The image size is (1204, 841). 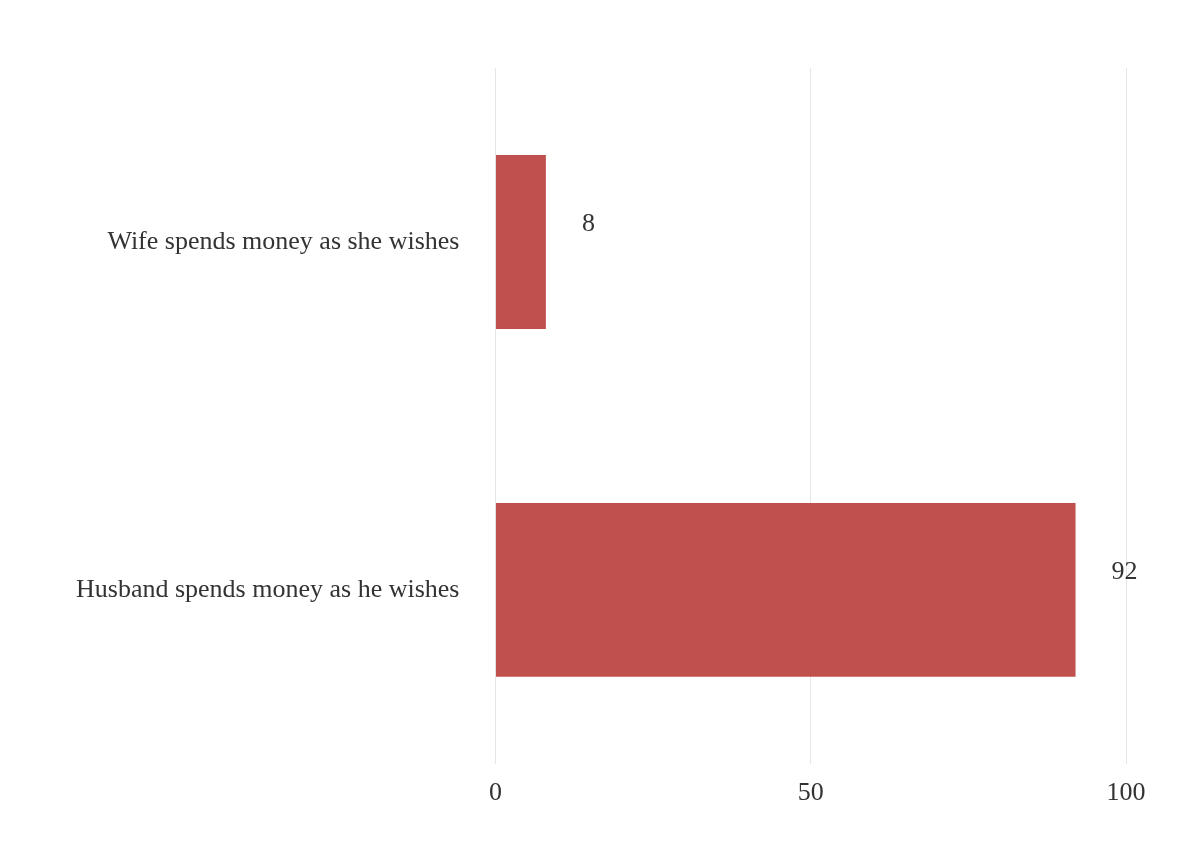 What do you see at coordinates (1124, 570) in the screenshot?
I see `data-label: 92` at bounding box center [1124, 570].